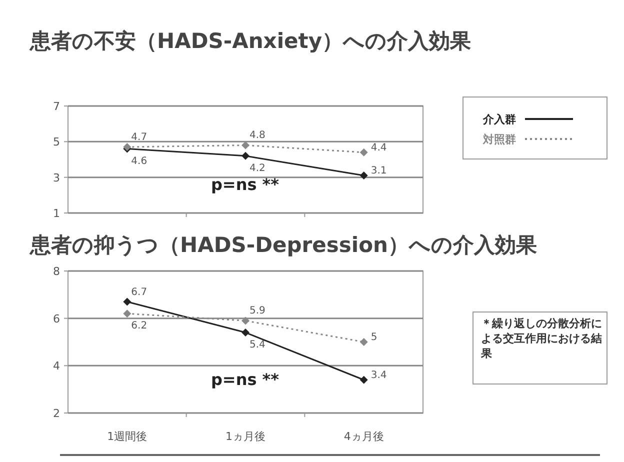  Describe the element at coordinates (258, 345) in the screenshot. I see `data-label: 5.4` at that location.